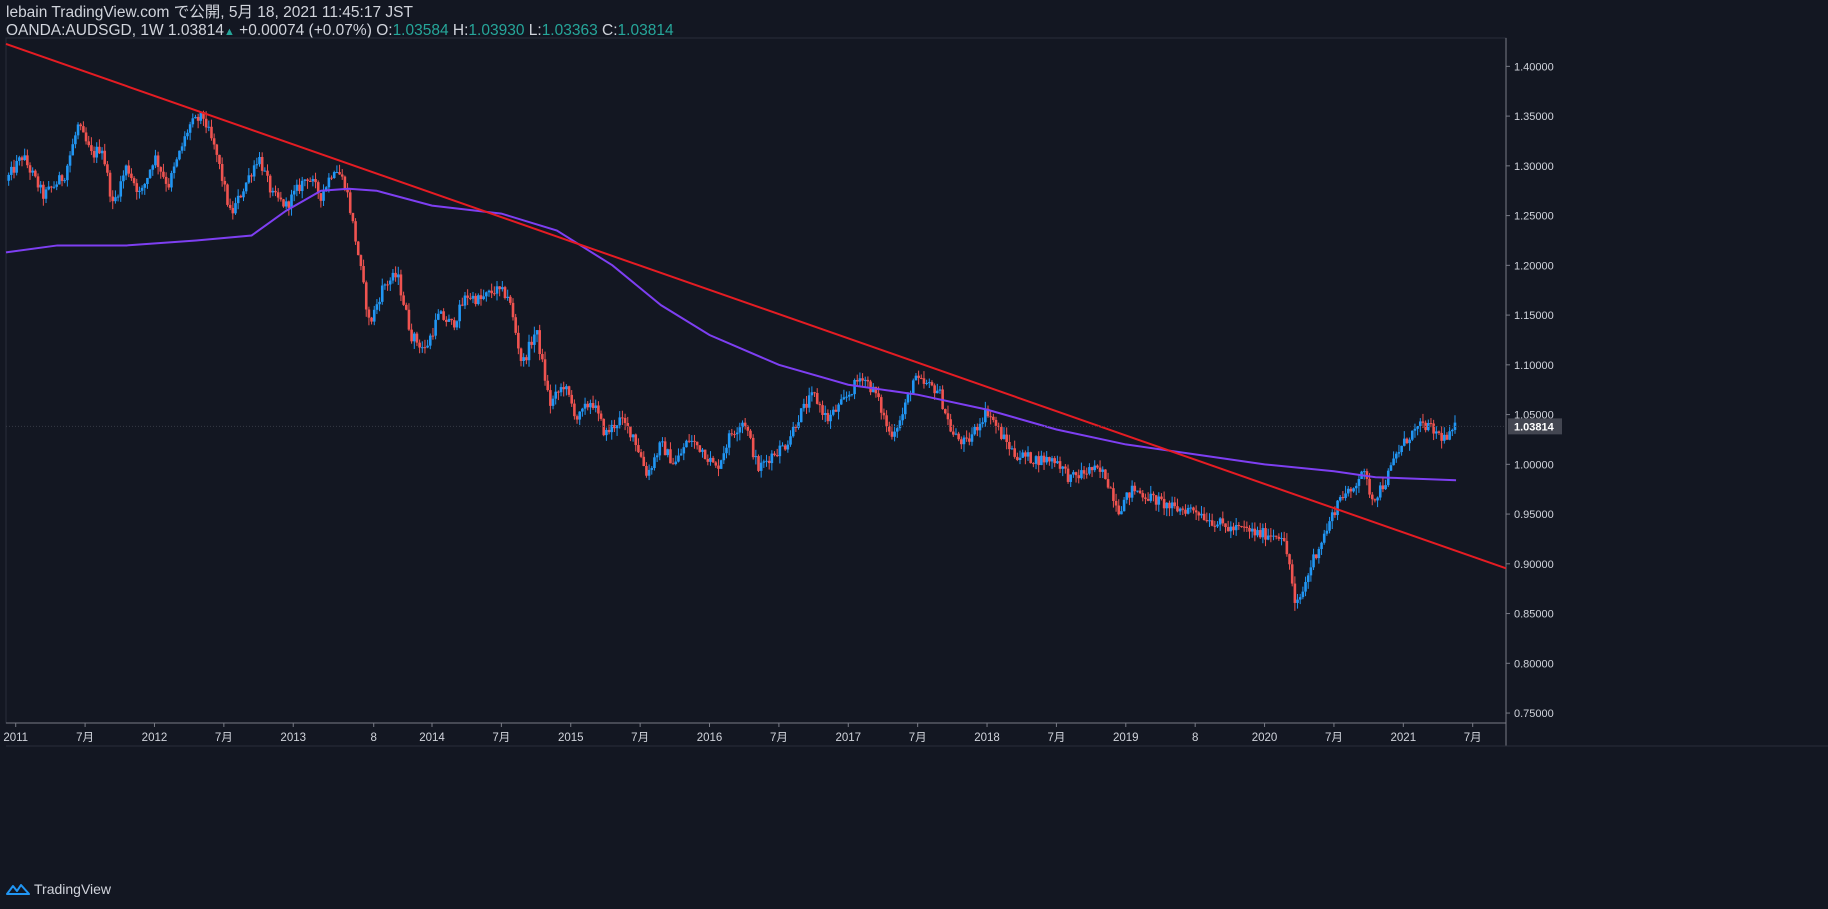  What do you see at coordinates (569, 30) in the screenshot?
I see `low-value: 1.03363` at bounding box center [569, 30].